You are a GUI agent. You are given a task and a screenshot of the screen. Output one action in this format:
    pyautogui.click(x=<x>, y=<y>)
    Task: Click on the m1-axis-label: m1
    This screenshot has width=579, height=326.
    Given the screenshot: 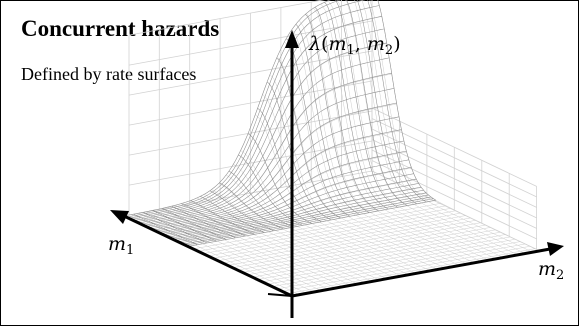 What is the action you would take?
    pyautogui.click(x=121, y=245)
    